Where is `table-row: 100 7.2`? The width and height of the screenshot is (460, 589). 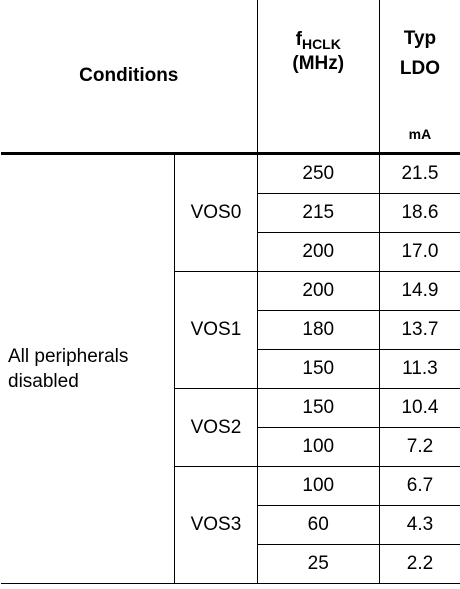 table-row: 100 7.2 is located at coordinates (230, 447).